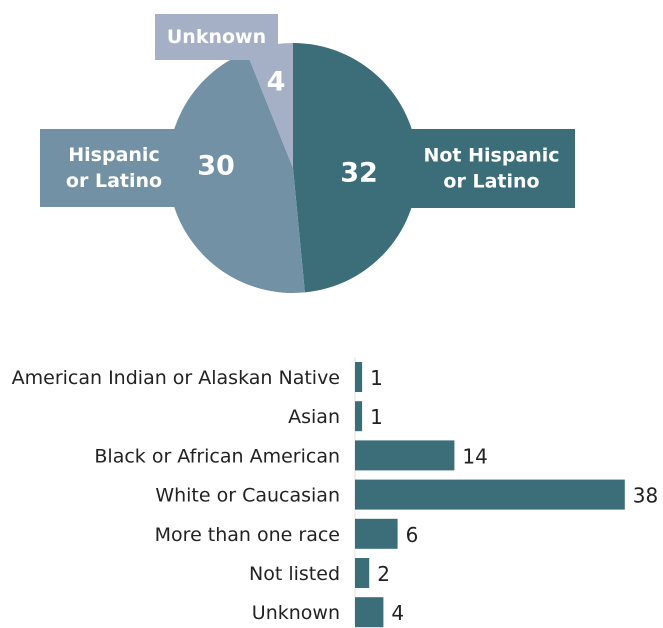 Image resolution: width=663 pixels, height=628 pixels. What do you see at coordinates (645, 496) in the screenshot?
I see `bar-value-label-white-or-caucasian: 38` at bounding box center [645, 496].